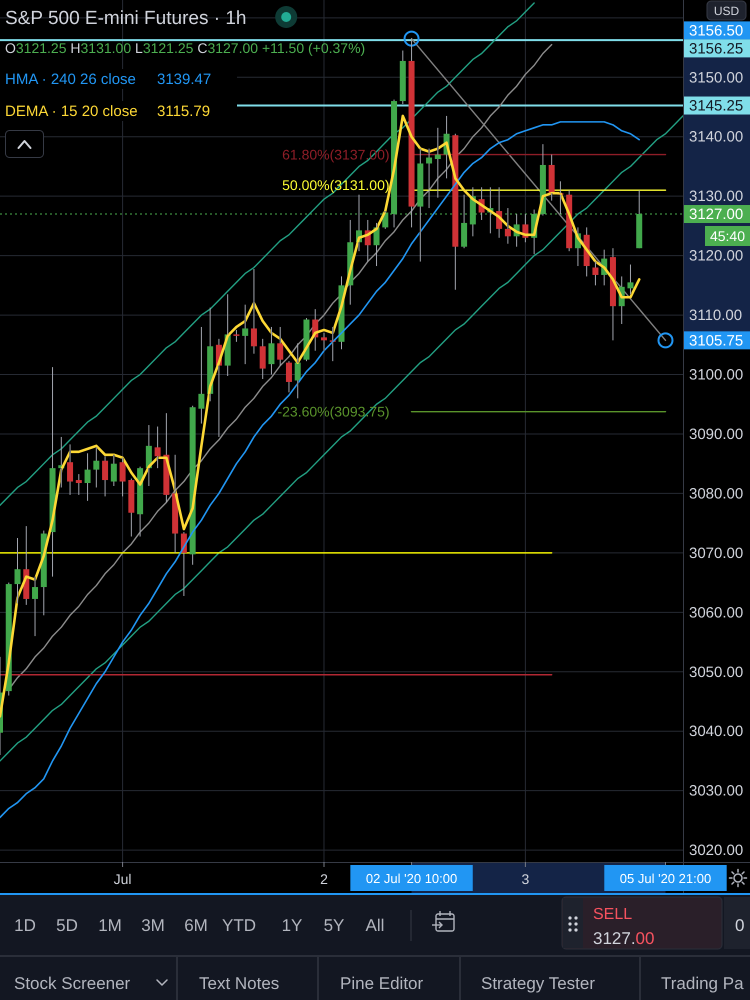 The height and width of the screenshot is (1000, 750). What do you see at coordinates (716, 256) in the screenshot?
I see `y-tick-label: 3120.00` at bounding box center [716, 256].